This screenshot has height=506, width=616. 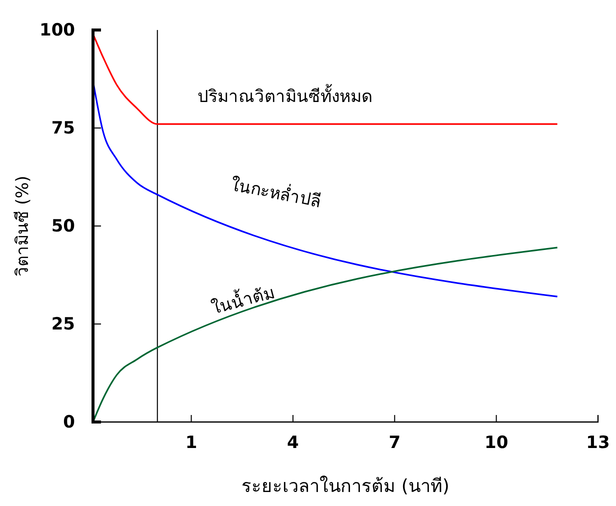 What do you see at coordinates (496, 443) in the screenshot?
I see `x-tick-label: 10` at bounding box center [496, 443].